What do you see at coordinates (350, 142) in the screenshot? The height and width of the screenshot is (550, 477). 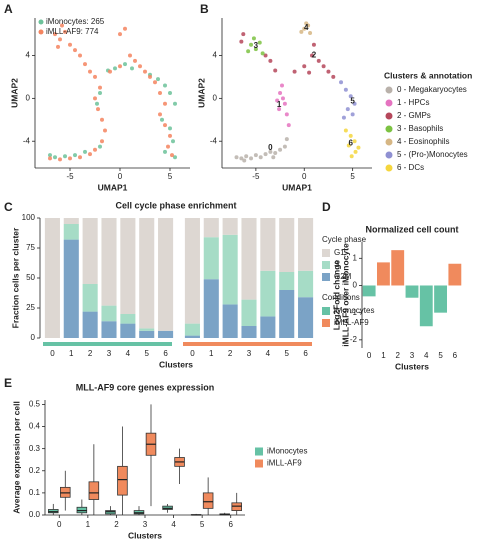 I see `cluster-label: 6` at bounding box center [350, 142].